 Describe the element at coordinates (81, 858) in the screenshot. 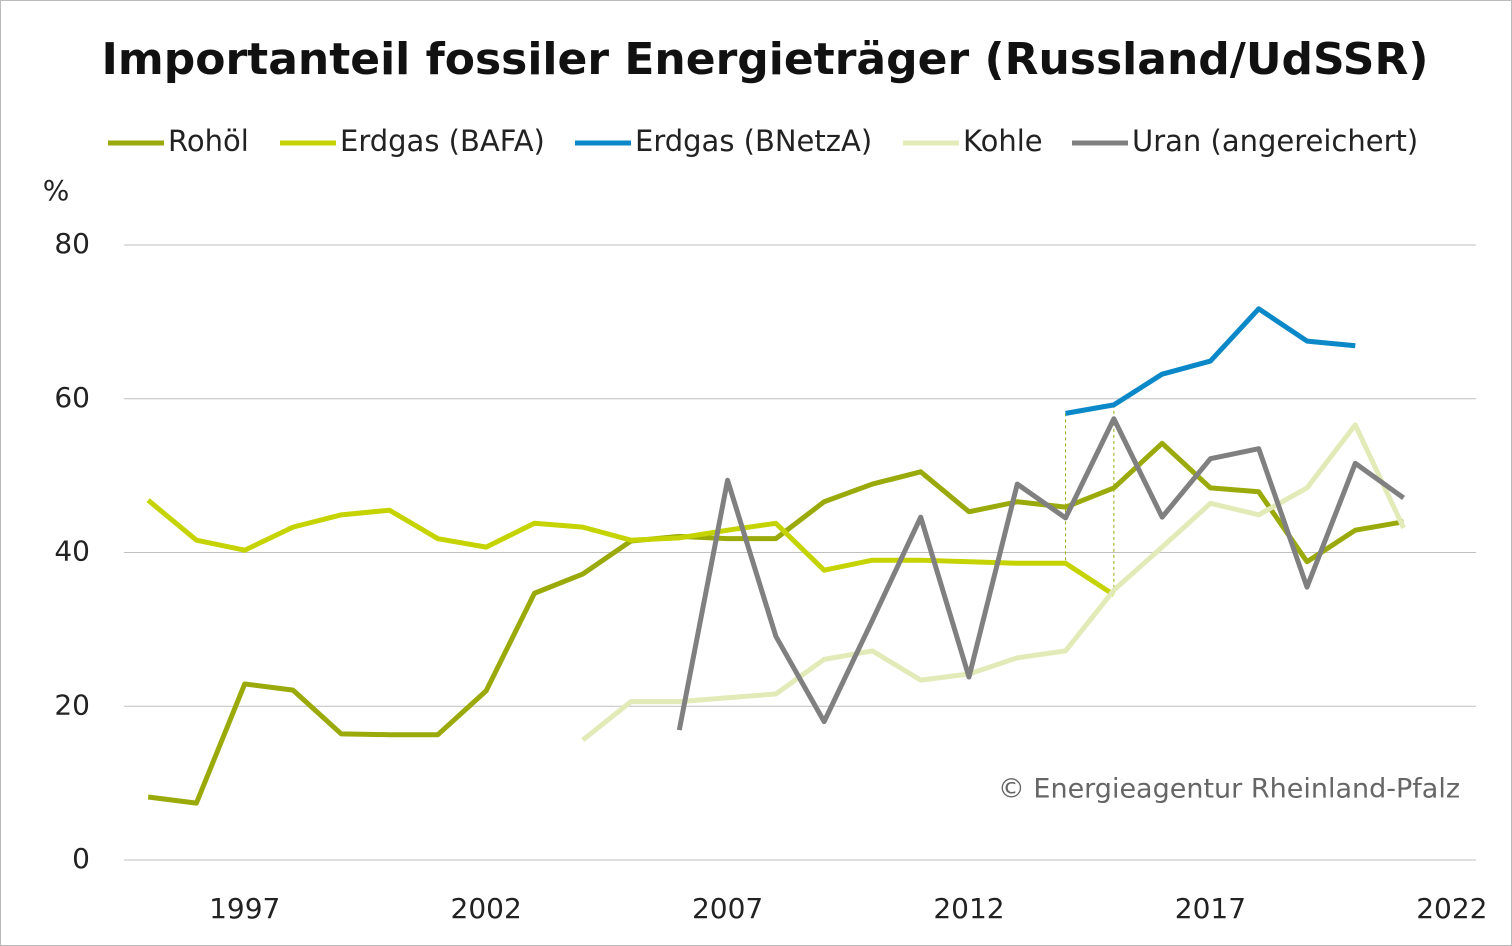

I see `y-tick-label: 0` at that location.